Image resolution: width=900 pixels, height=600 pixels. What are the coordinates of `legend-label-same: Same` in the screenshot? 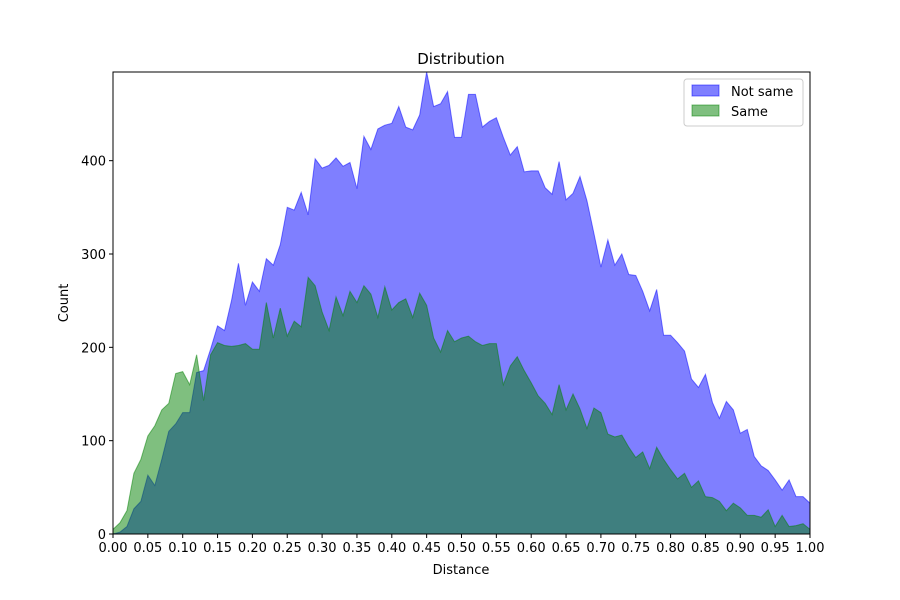 It's located at (749, 112).